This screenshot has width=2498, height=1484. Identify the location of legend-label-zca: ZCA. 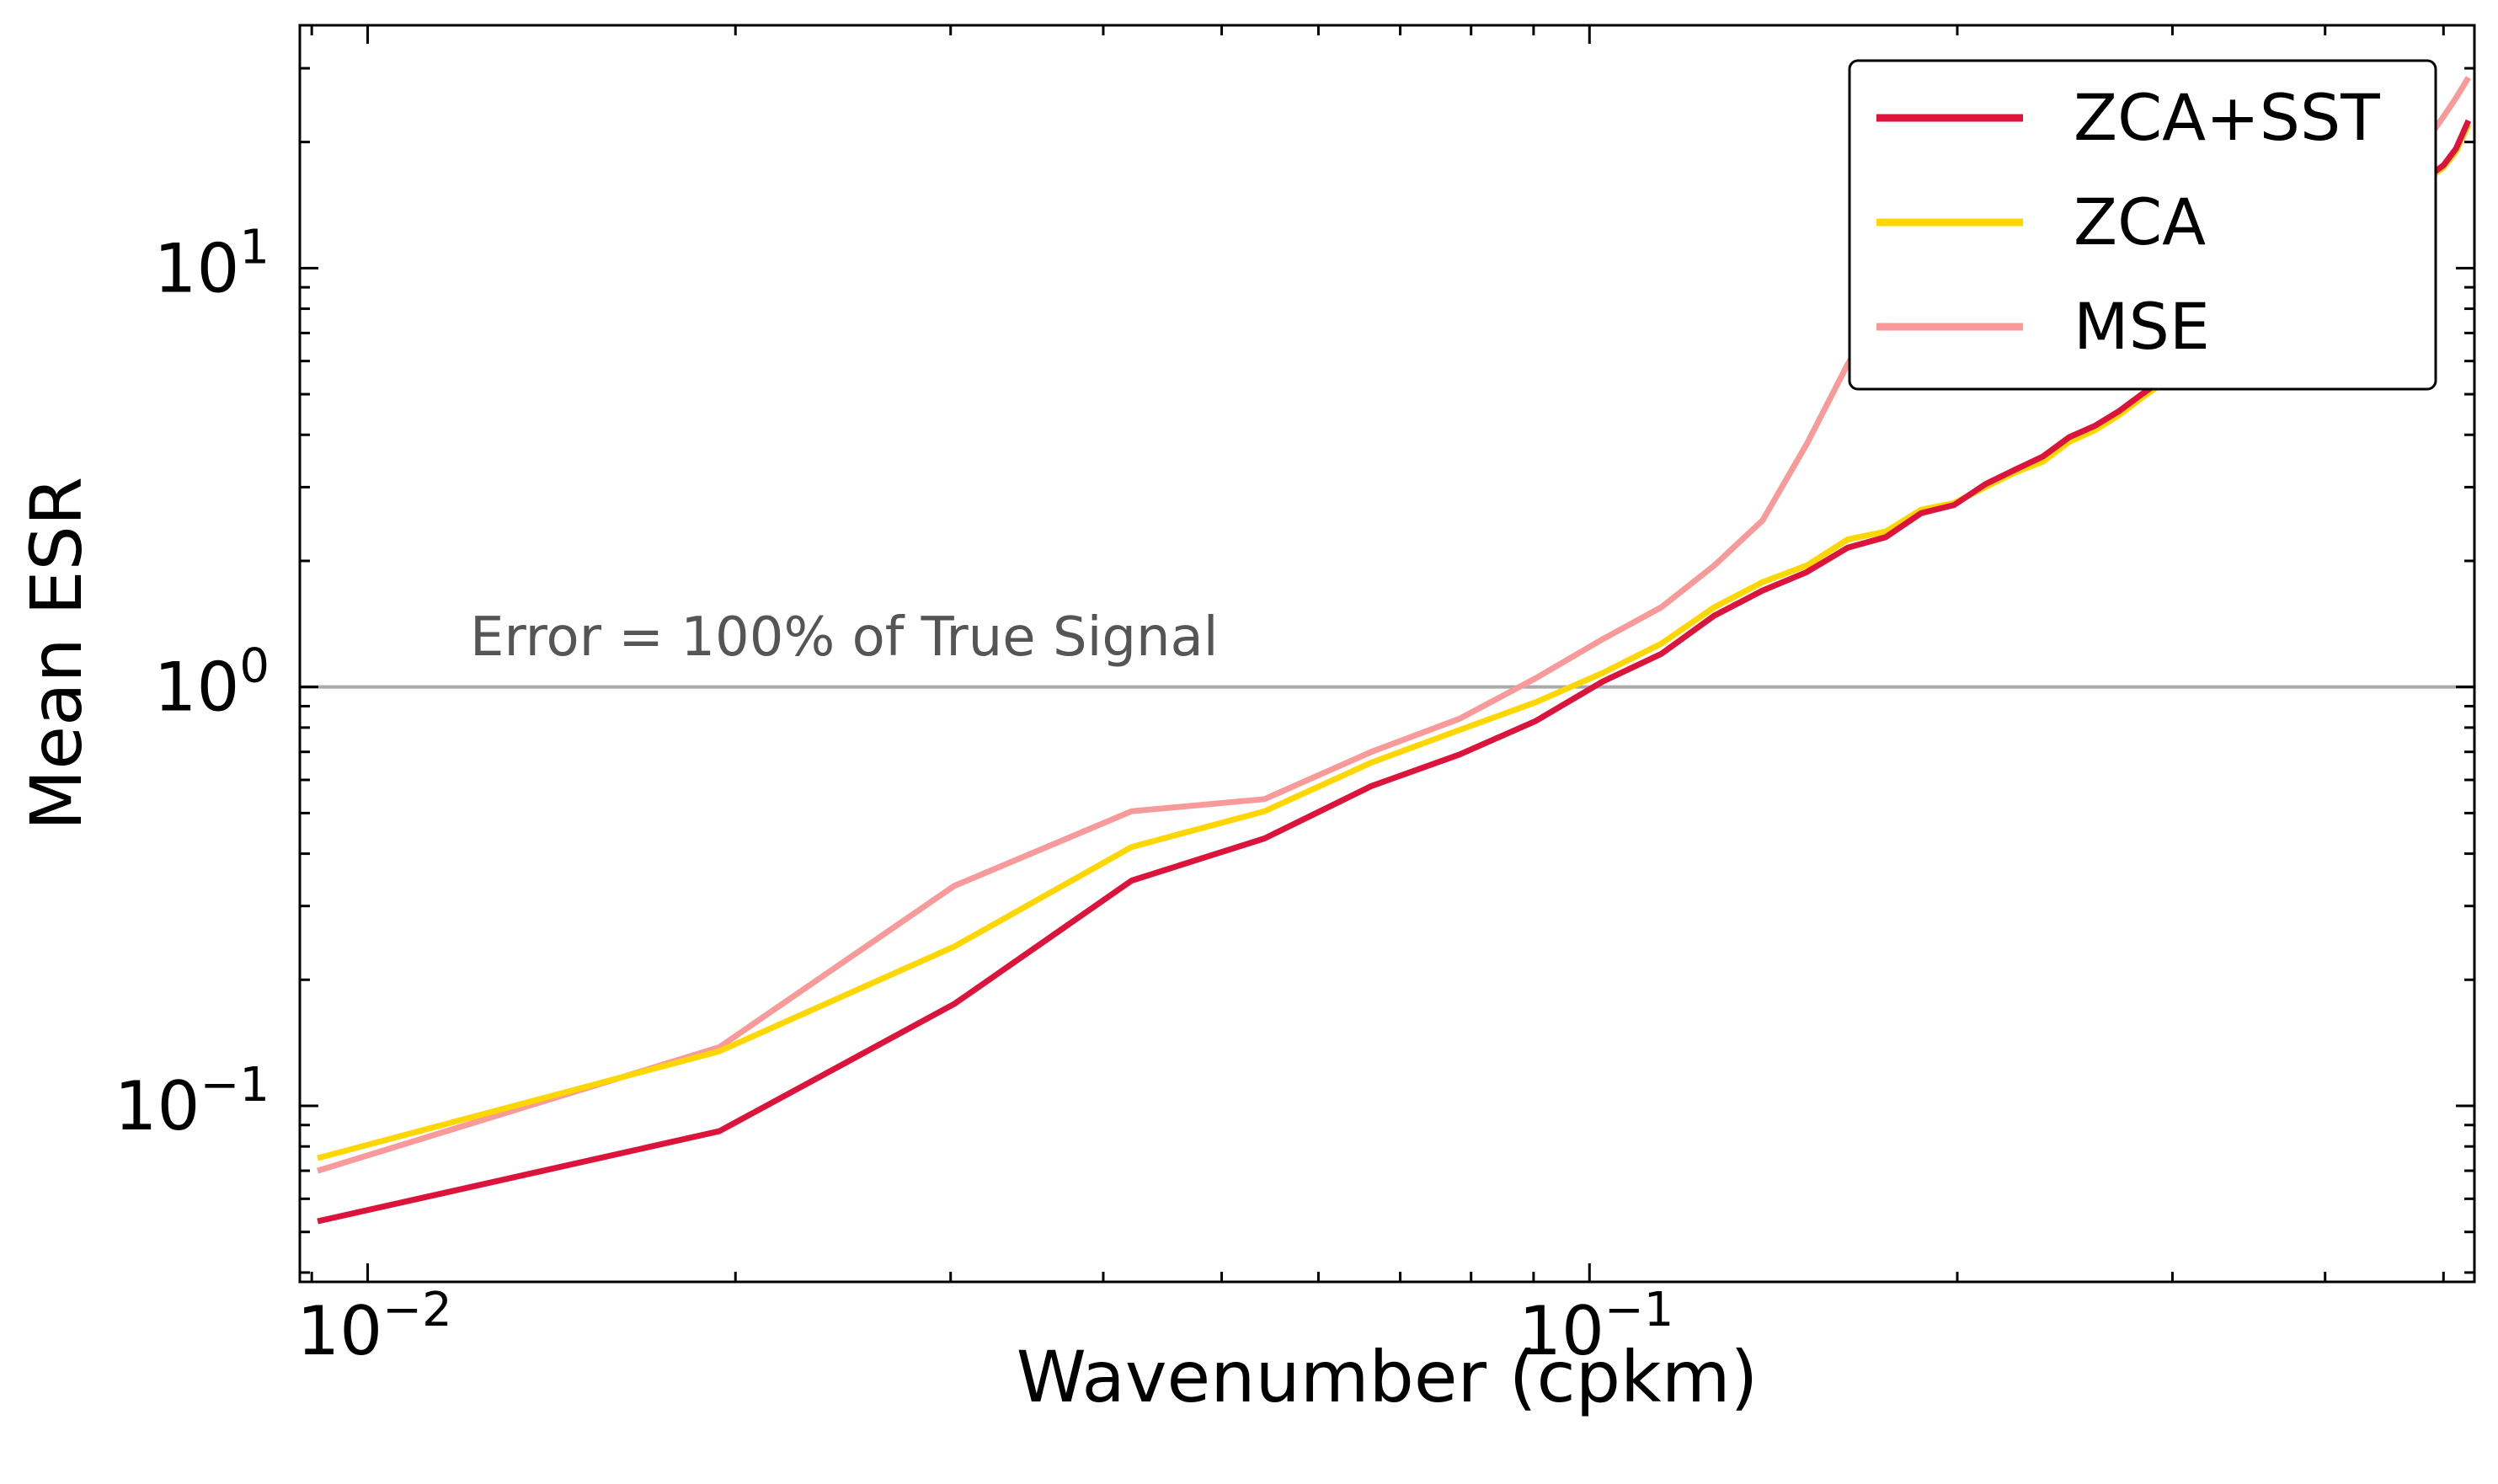
(2140, 222).